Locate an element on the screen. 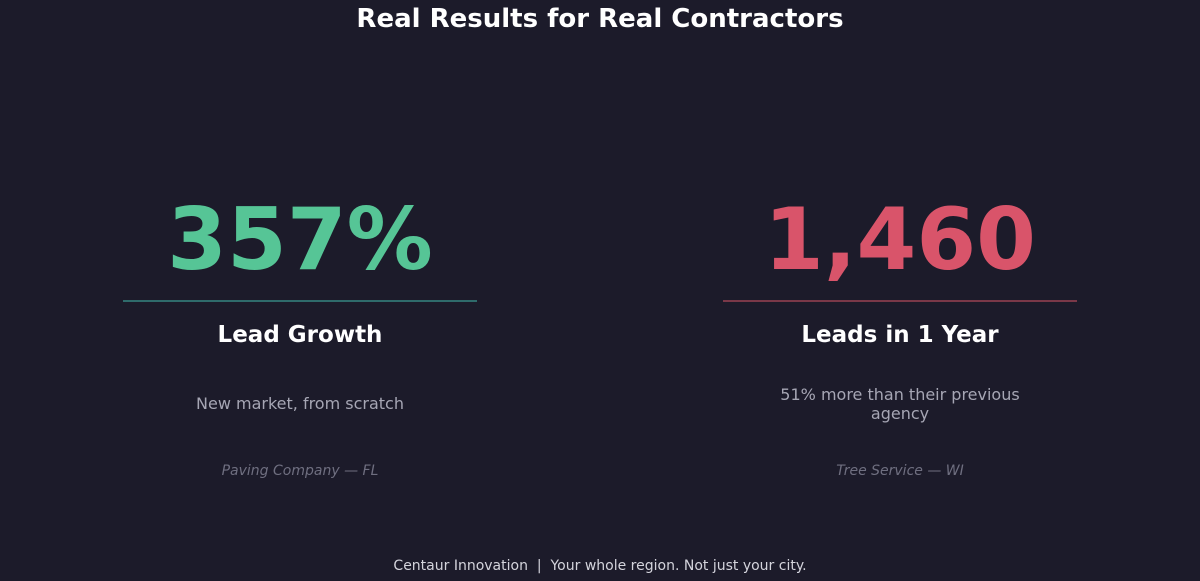 Image resolution: width=1200 pixels, height=581 pixels. stat-value: 1,460 is located at coordinates (900, 240).